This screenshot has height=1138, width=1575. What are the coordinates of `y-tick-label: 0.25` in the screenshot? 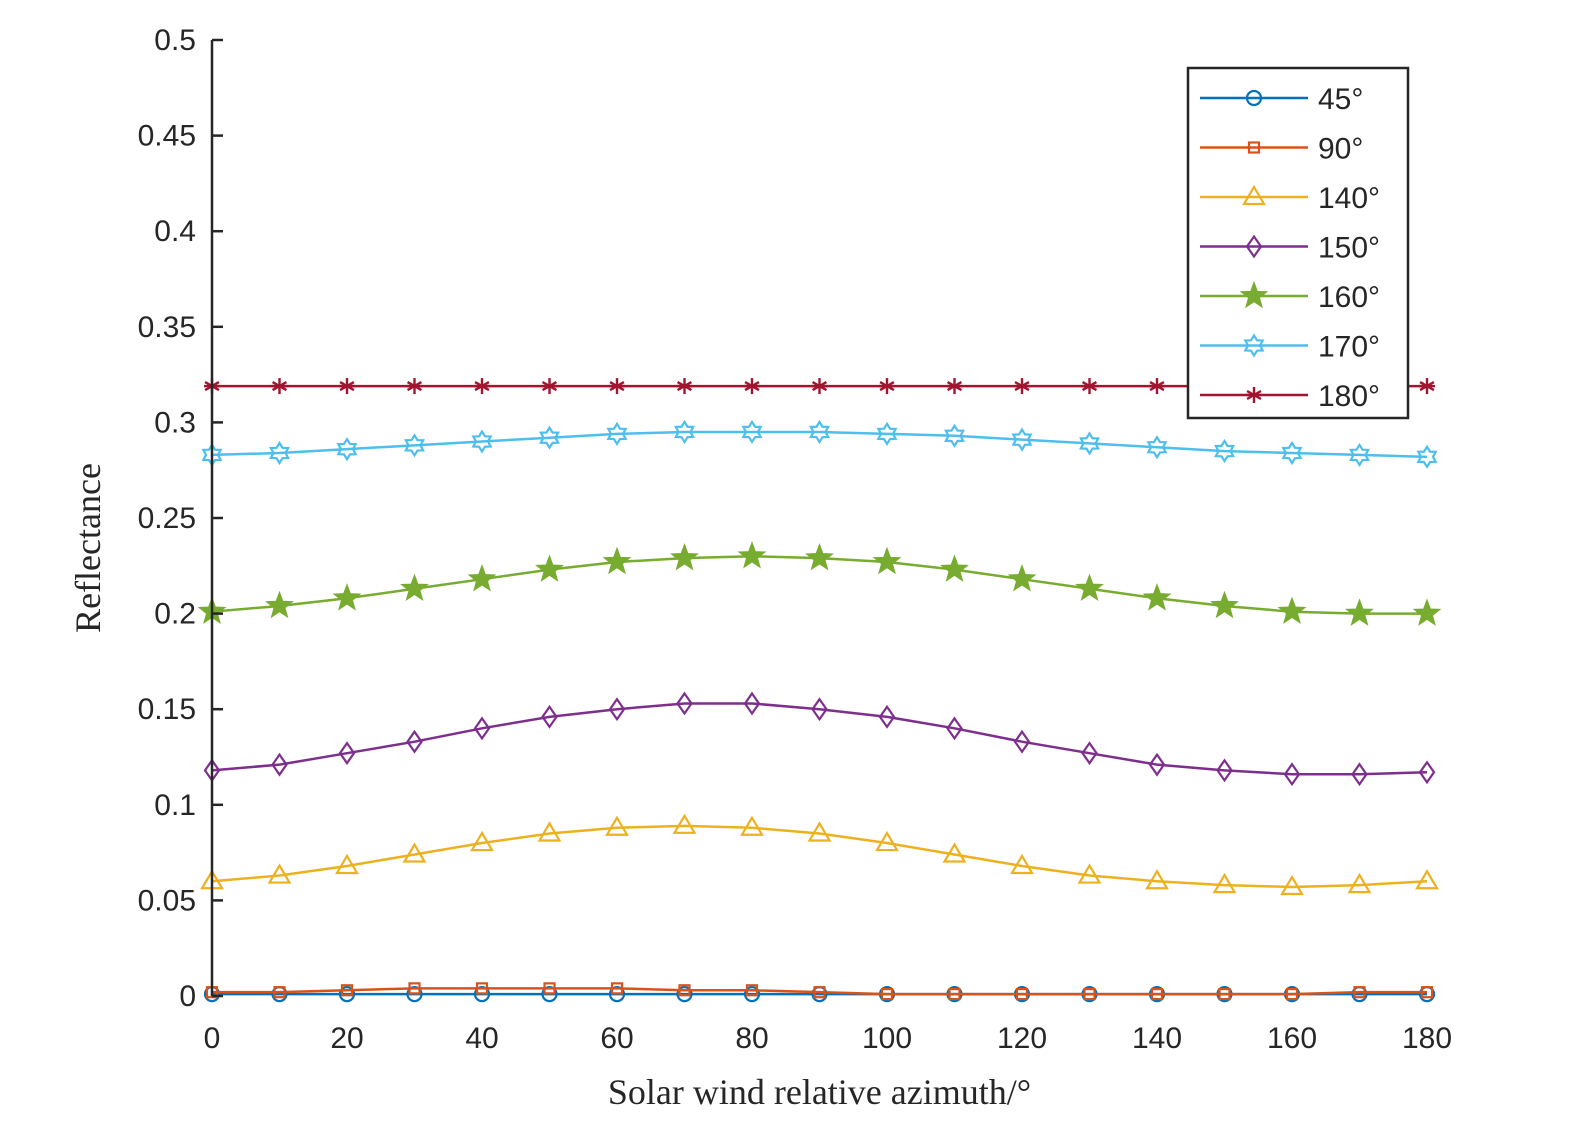 It's located at (167, 518).